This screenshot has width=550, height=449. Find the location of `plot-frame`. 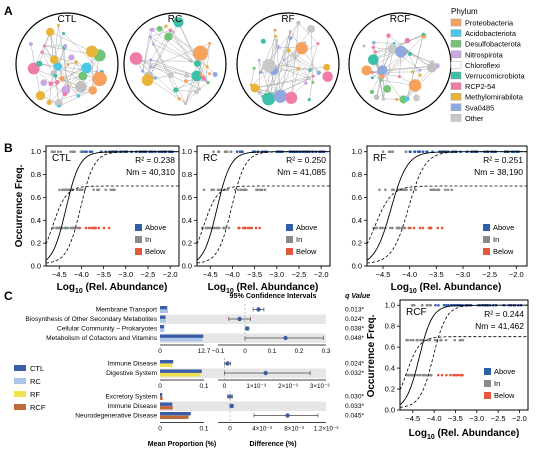

plot-frame is located at coordinates (447, 206).